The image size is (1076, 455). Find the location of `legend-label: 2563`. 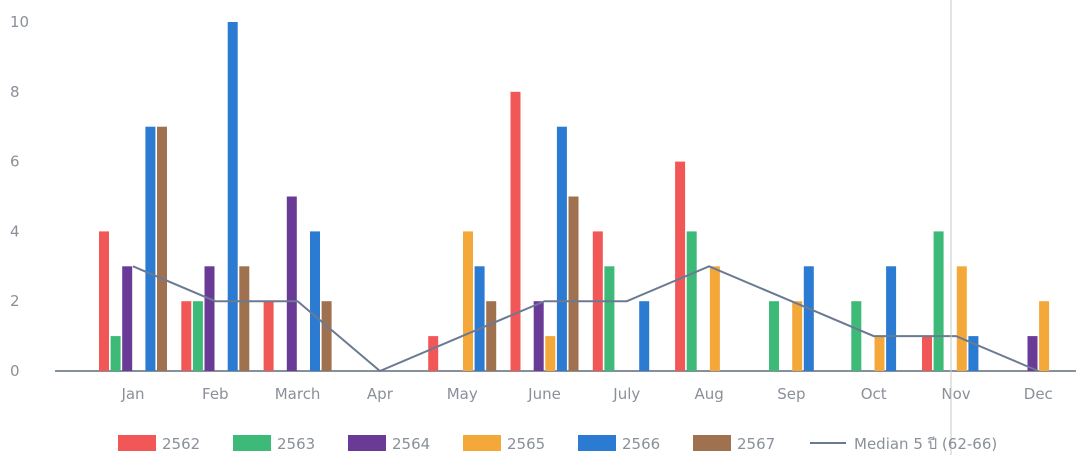

legend-label: 2563 is located at coordinates (296, 444).